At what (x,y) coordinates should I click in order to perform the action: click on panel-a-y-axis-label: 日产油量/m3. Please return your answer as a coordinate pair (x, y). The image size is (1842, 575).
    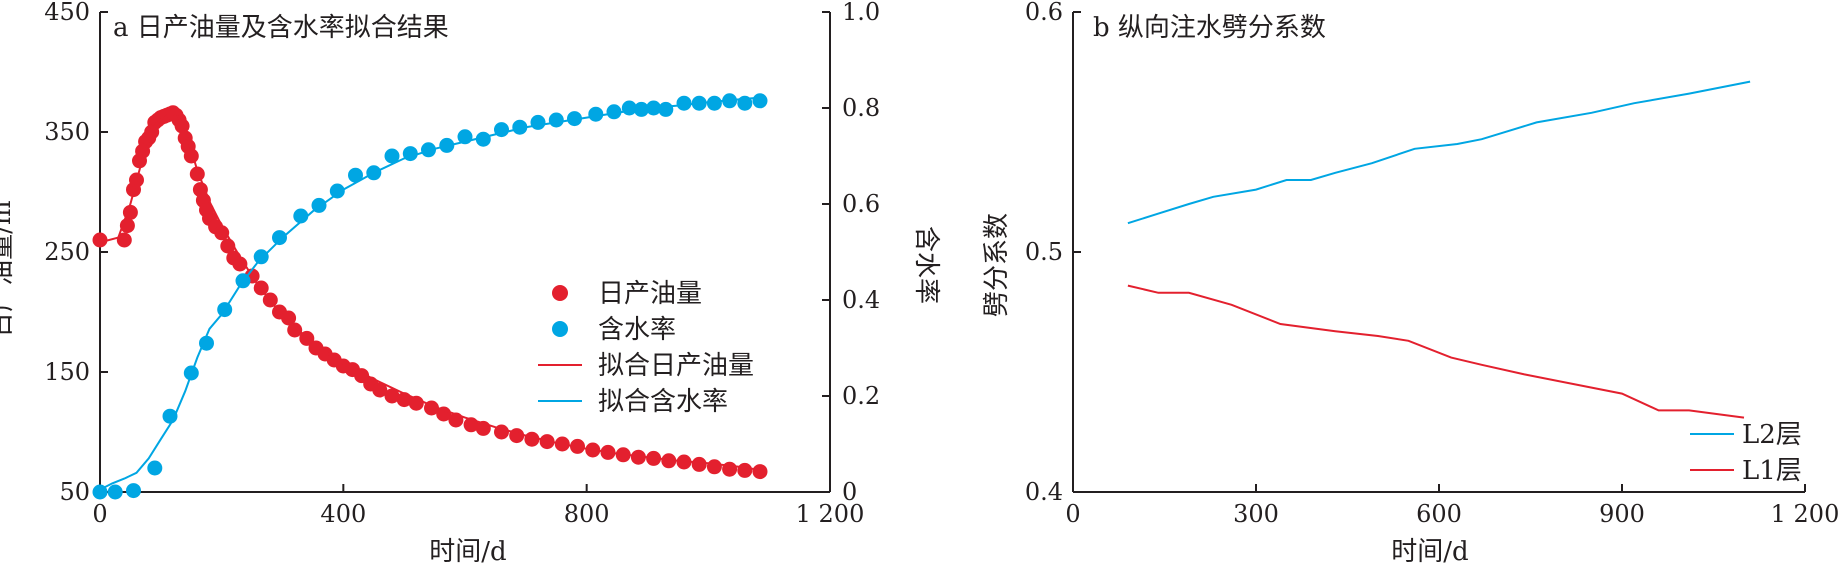
    Looking at the image, I should click on (8, 265).